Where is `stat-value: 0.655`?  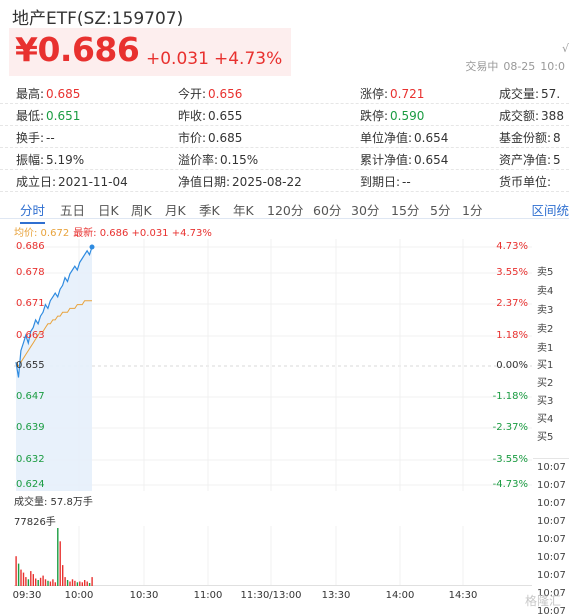
stat-value: 0.655 is located at coordinates (225, 116).